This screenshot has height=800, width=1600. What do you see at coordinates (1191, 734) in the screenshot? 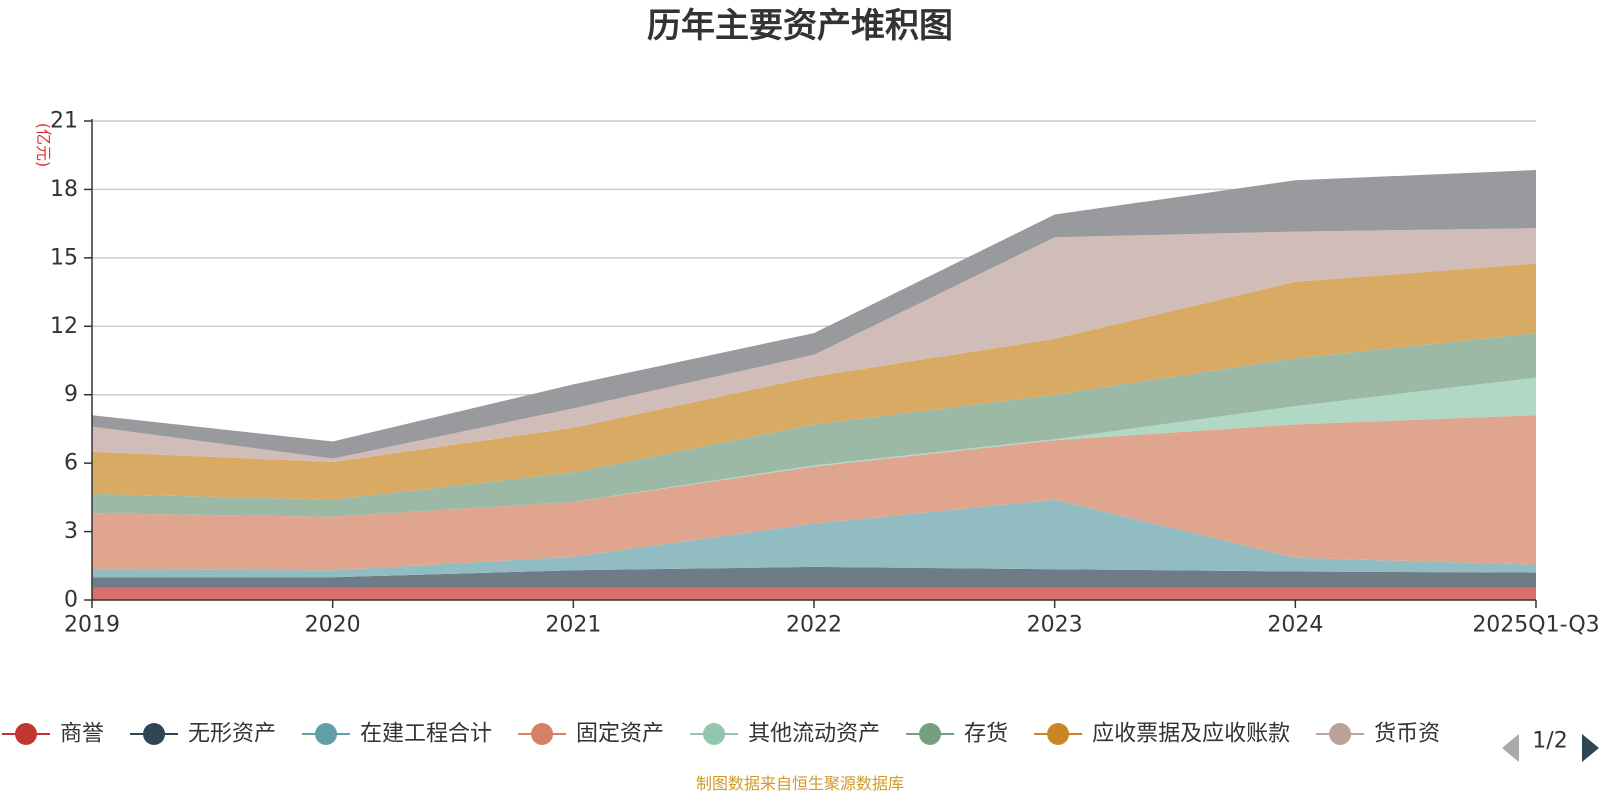
I see `legend-label: 应收票据及应收账款` at bounding box center [1191, 734].